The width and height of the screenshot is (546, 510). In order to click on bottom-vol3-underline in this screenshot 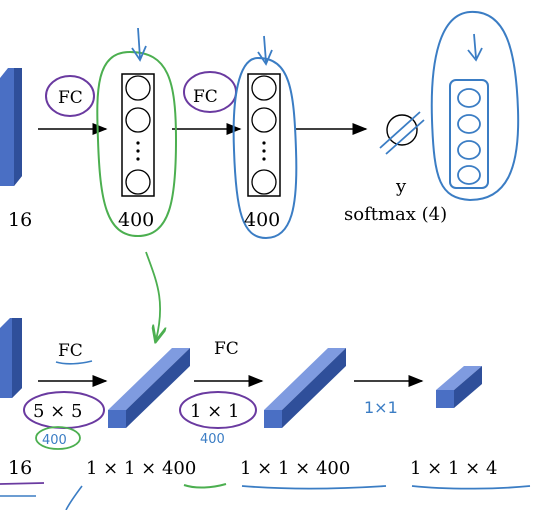, I will do `click(471, 487)`.